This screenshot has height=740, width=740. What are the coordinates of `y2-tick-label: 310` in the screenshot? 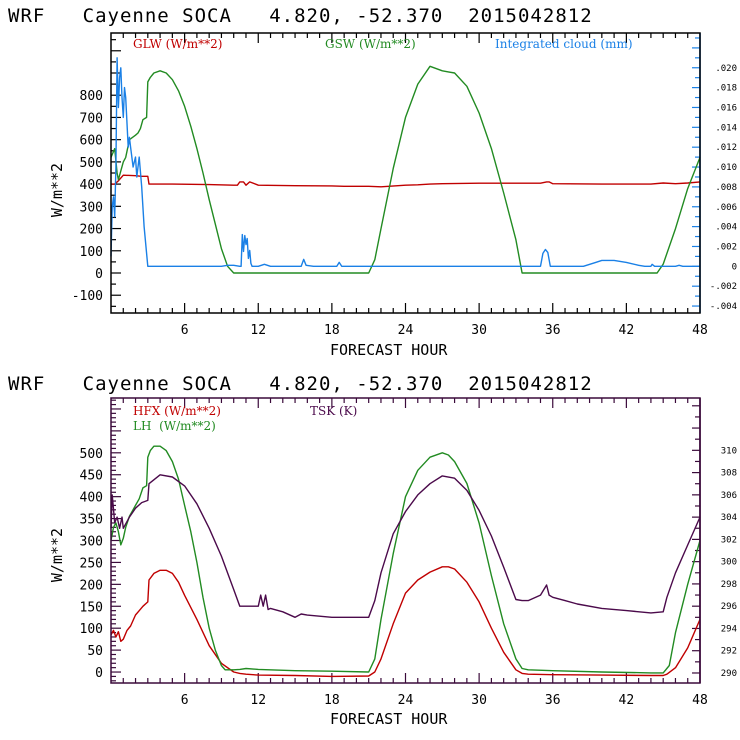 It's located at (729, 451).